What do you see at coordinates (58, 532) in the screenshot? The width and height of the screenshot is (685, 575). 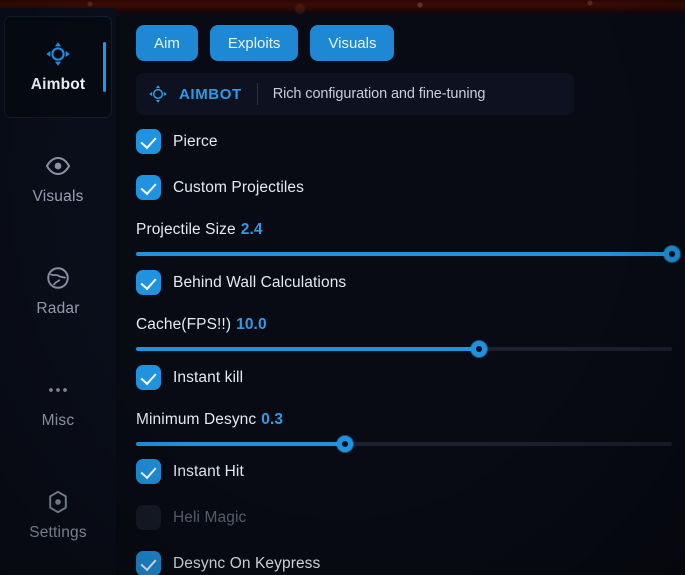 I see `sidebar-item-label: Settings` at bounding box center [58, 532].